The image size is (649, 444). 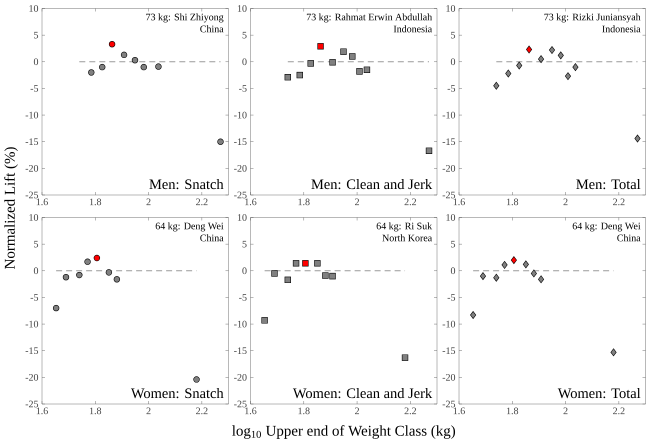 I want to click on annotation: 64 kg: Ri Suk, so click(x=404, y=227).